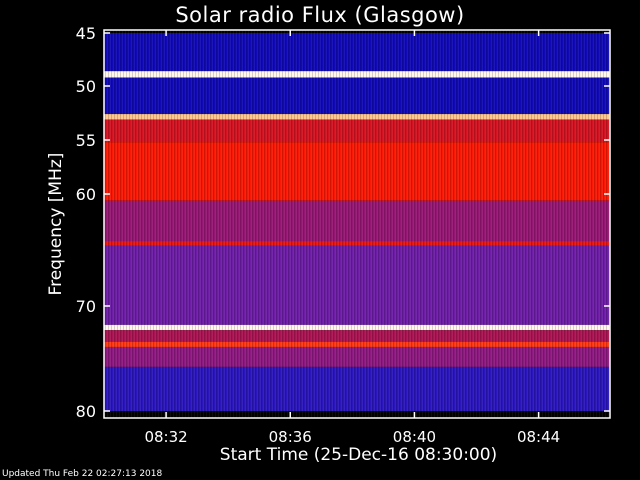 The image size is (640, 480). I want to click on chart-title: Solar radio Flux (Glasgow), so click(320, 15).